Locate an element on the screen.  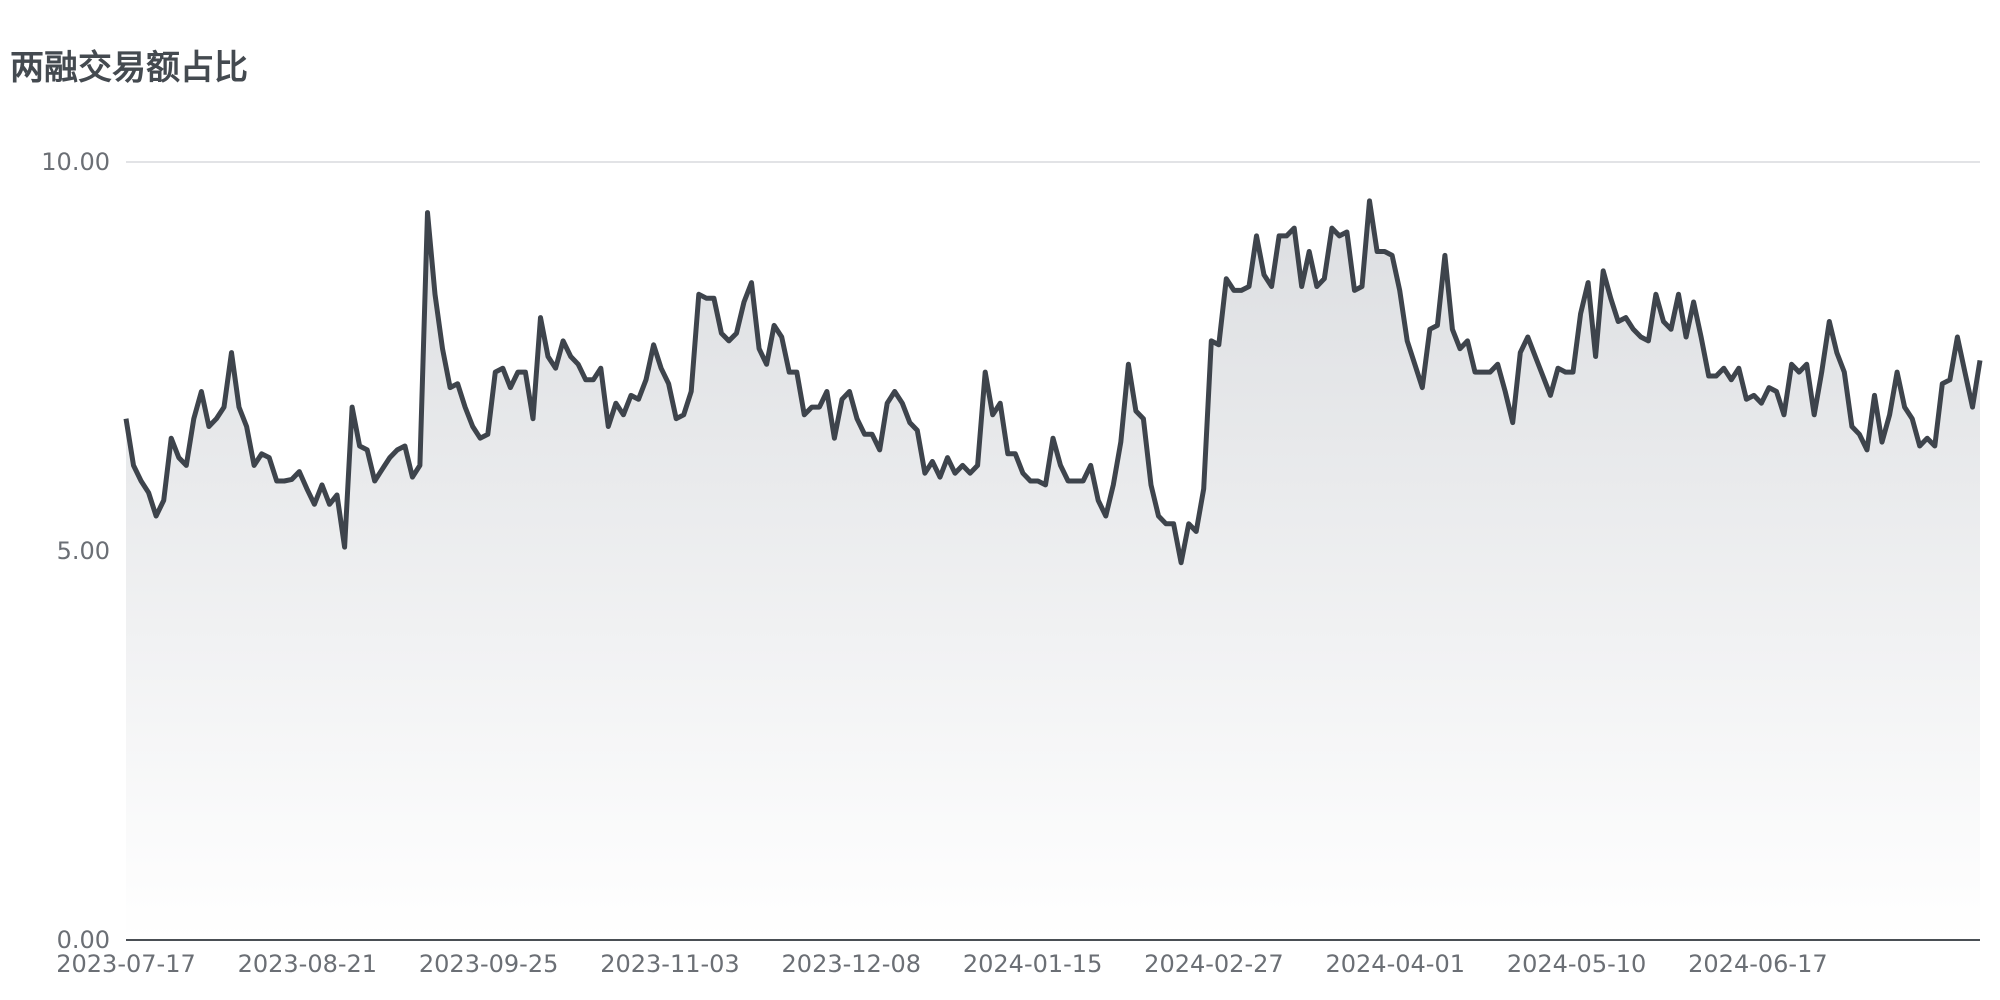
x-tick-label: 2023-08-21 is located at coordinates (307, 964).